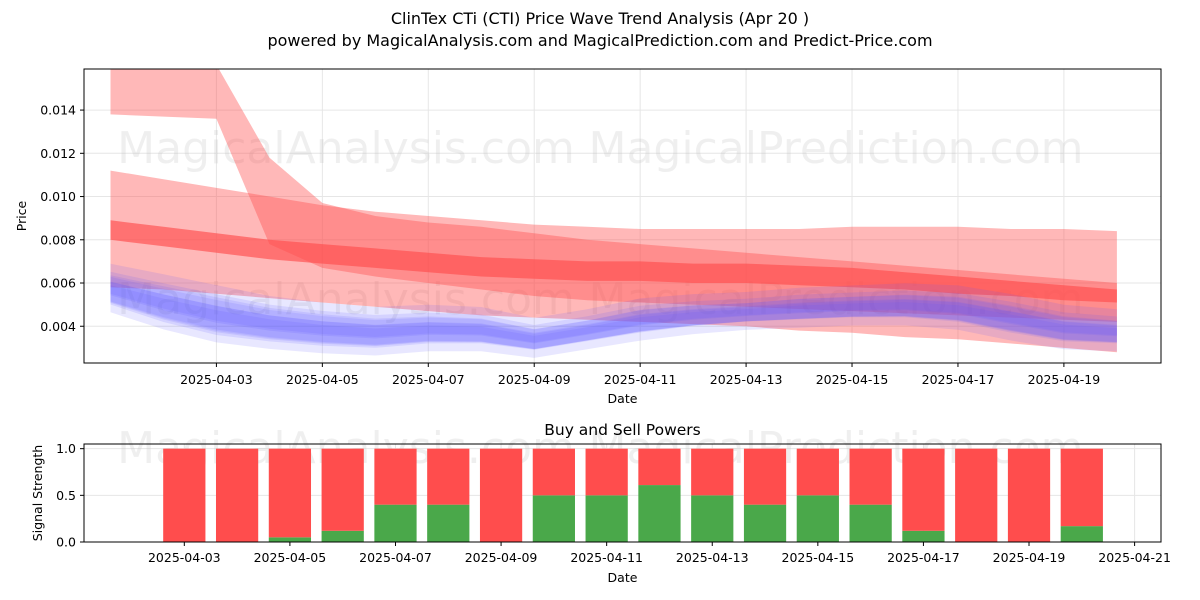 The height and width of the screenshot is (600, 1200). What do you see at coordinates (58, 283) in the screenshot?
I see `y-tick-label: 0.006` at bounding box center [58, 283].